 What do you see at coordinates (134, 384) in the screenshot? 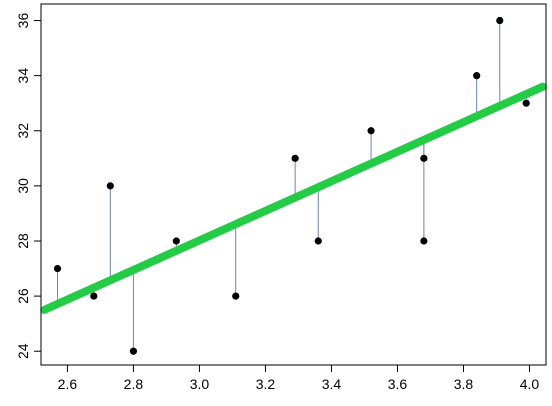
I see `x-tick-label-1: 2.8` at bounding box center [134, 384].